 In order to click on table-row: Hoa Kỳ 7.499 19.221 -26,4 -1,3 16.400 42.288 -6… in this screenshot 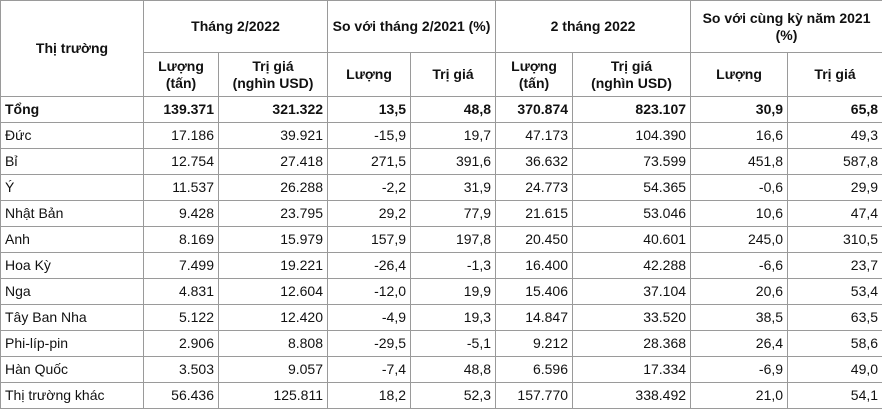, I will do `click(441, 265)`.